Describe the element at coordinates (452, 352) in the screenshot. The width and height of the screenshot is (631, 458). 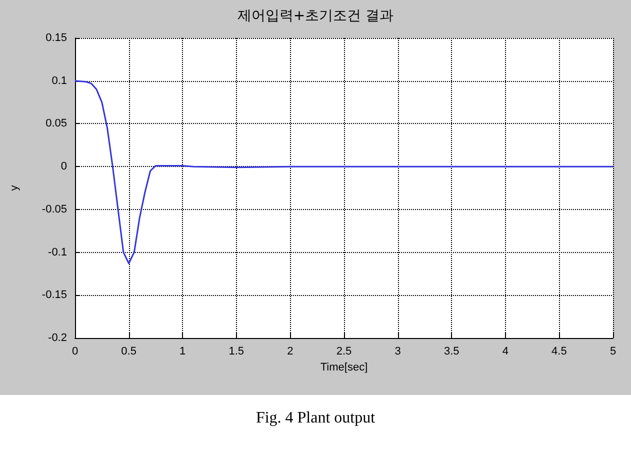
I see `x-tick-label: 3.5` at that location.